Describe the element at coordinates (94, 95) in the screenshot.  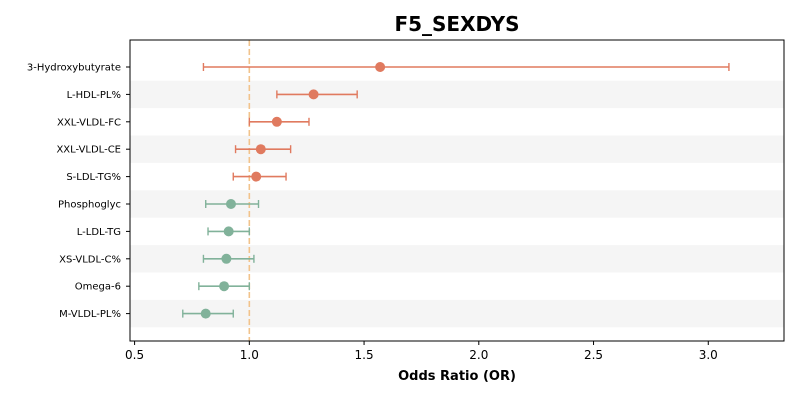
I see `y-tick-label: L-HDL-PL%` at that location.